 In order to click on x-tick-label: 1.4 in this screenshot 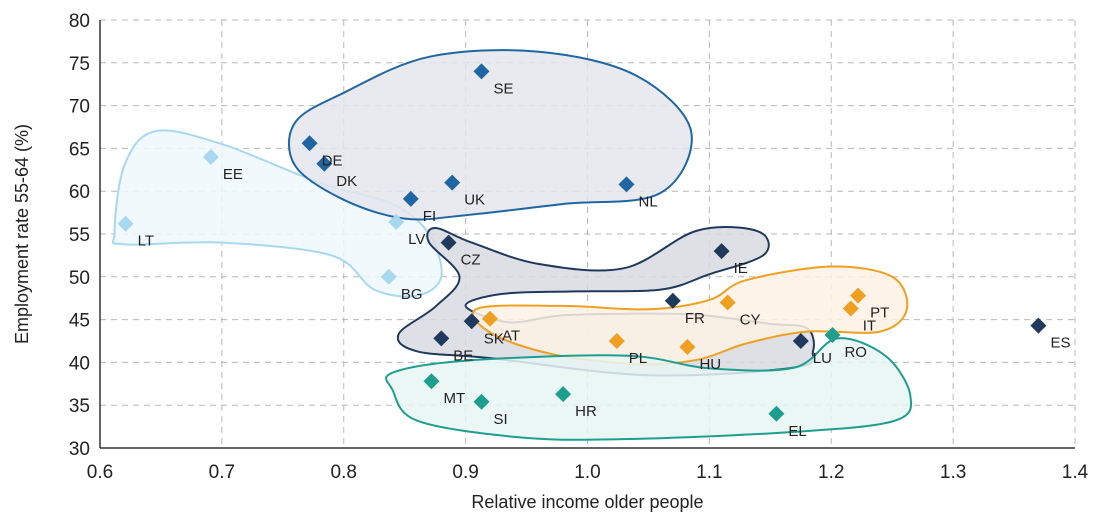, I will do `click(1075, 472)`.